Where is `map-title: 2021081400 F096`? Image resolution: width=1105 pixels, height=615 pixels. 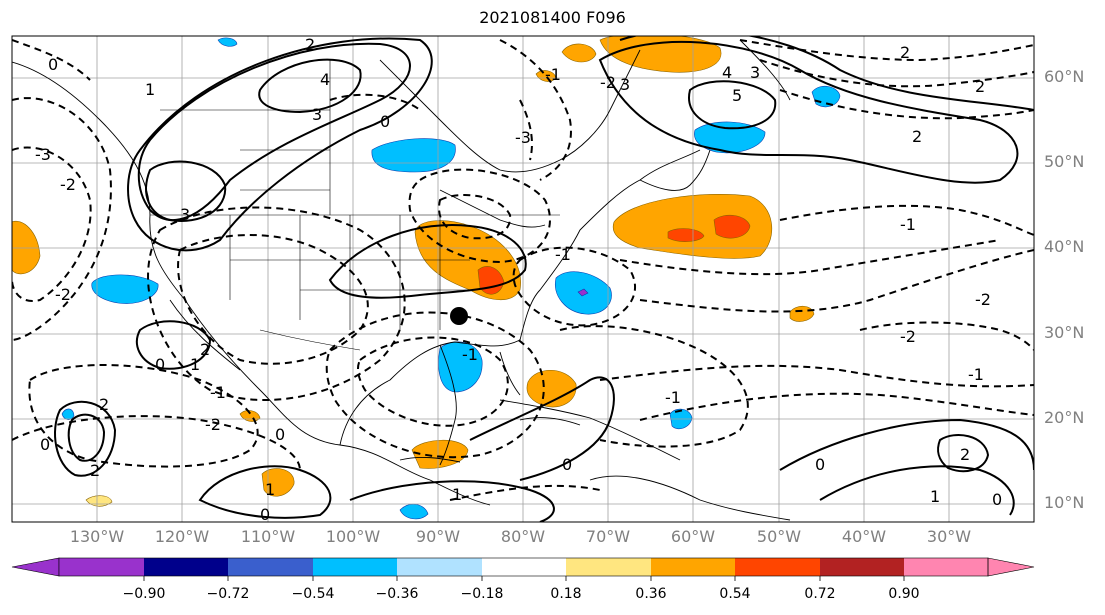
map-title: 2021081400 F096 is located at coordinates (552, 17).